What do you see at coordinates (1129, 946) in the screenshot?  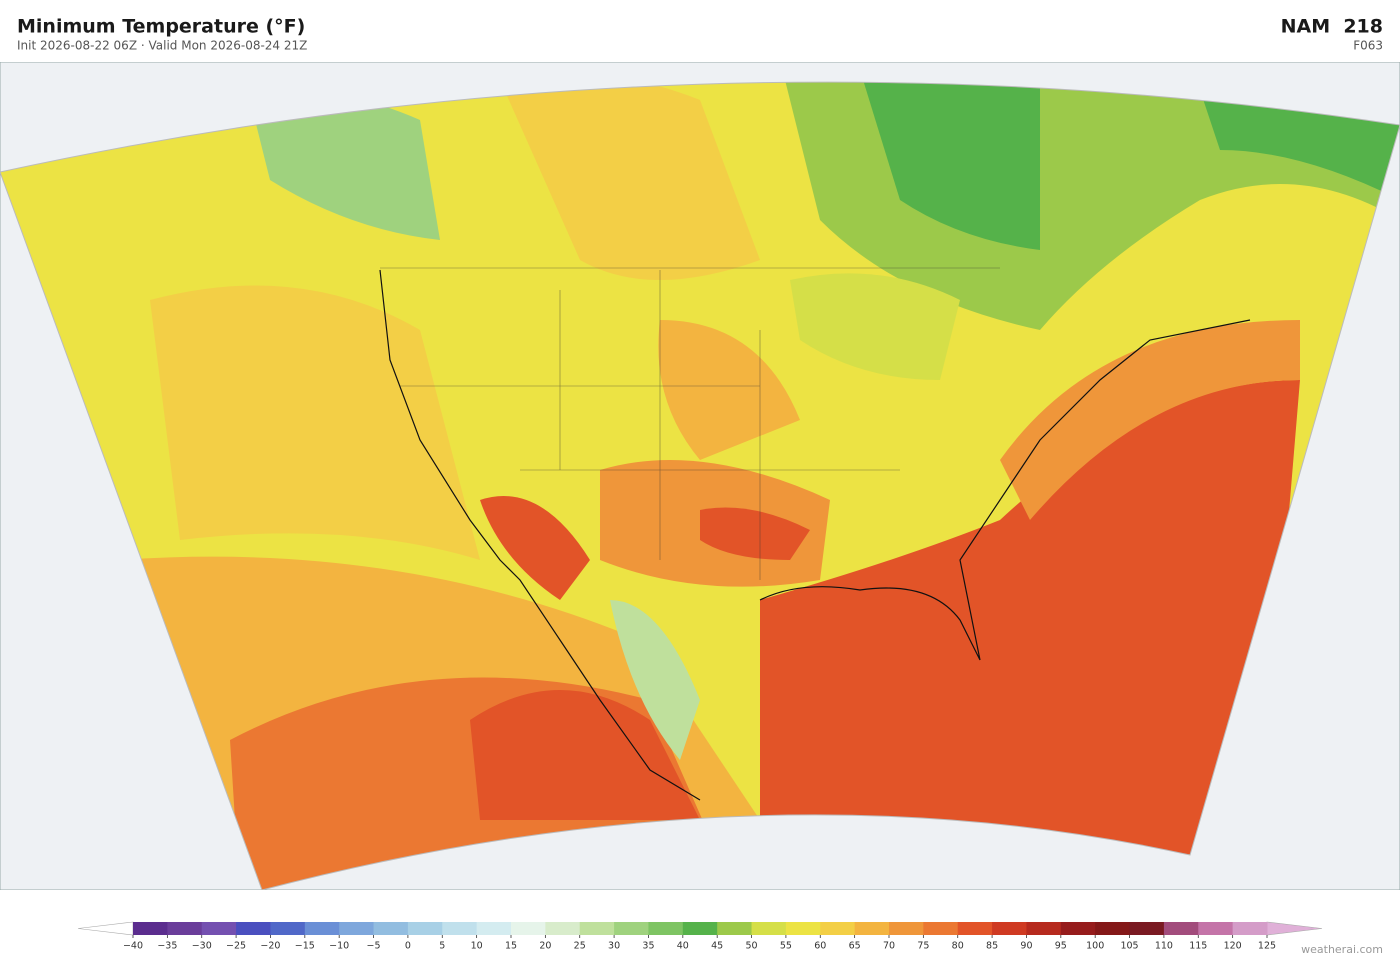 I see `colorbar-tick-label: 105` at bounding box center [1129, 946].